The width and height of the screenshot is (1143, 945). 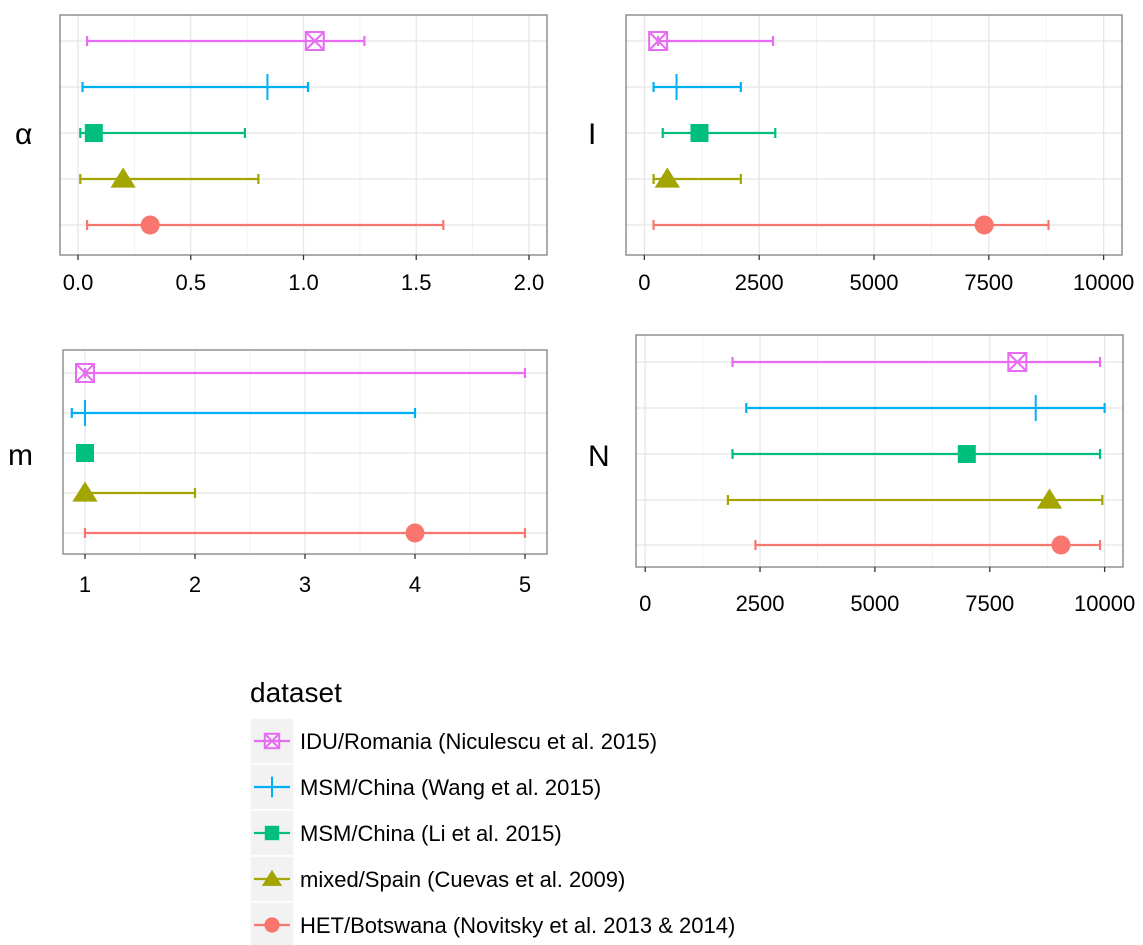 What do you see at coordinates (415, 584) in the screenshot?
I see `x-tick-label: 4` at bounding box center [415, 584].